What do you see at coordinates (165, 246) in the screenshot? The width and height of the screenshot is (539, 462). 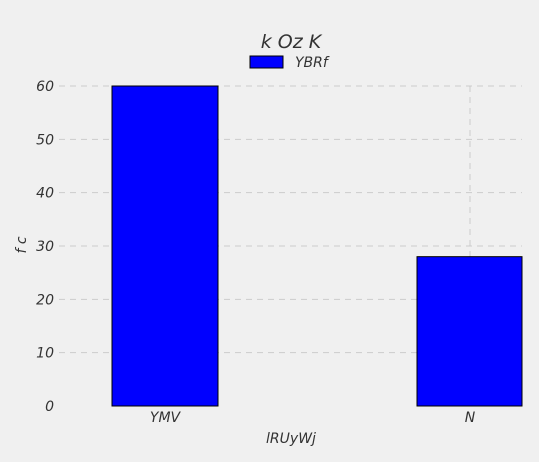 I see `bar-ymv` at bounding box center [165, 246].